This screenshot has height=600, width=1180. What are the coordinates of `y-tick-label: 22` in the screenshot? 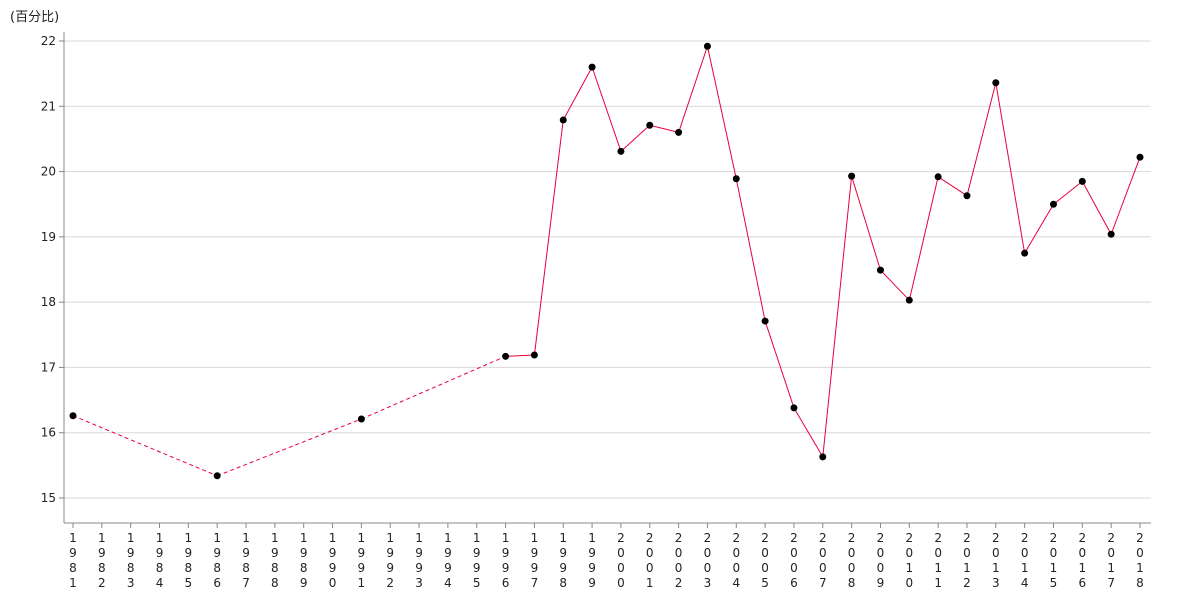 It's located at (48, 41).